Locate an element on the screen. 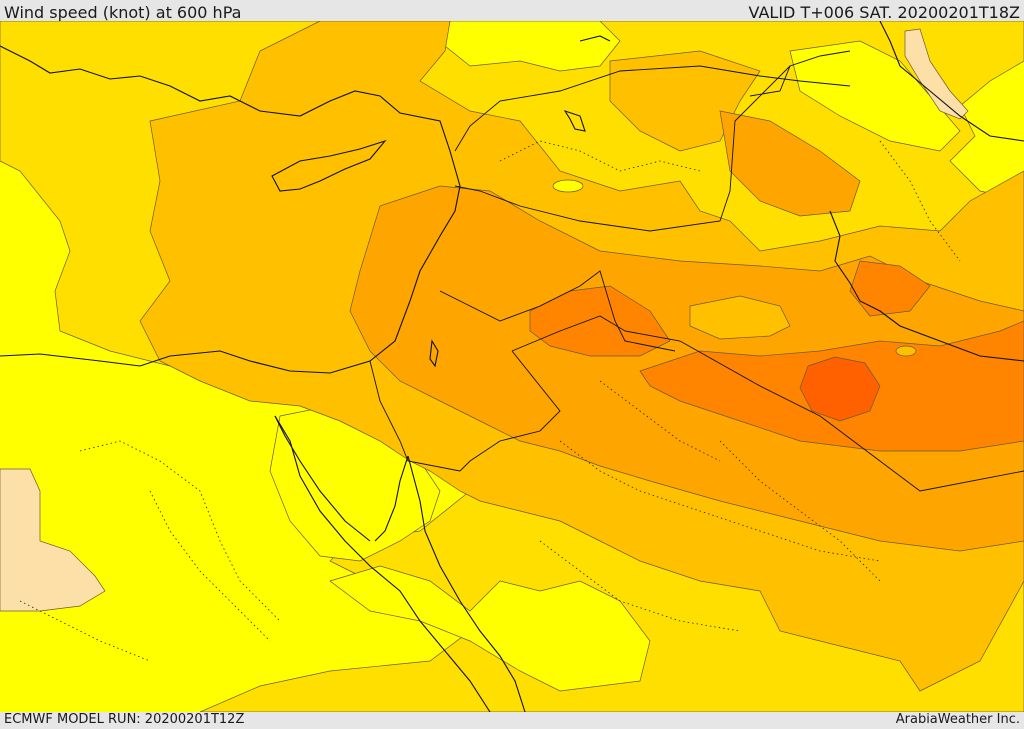 Image resolution: width=1024 pixels, height=729 pixels. band-high-west is located at coordinates (600, 321).